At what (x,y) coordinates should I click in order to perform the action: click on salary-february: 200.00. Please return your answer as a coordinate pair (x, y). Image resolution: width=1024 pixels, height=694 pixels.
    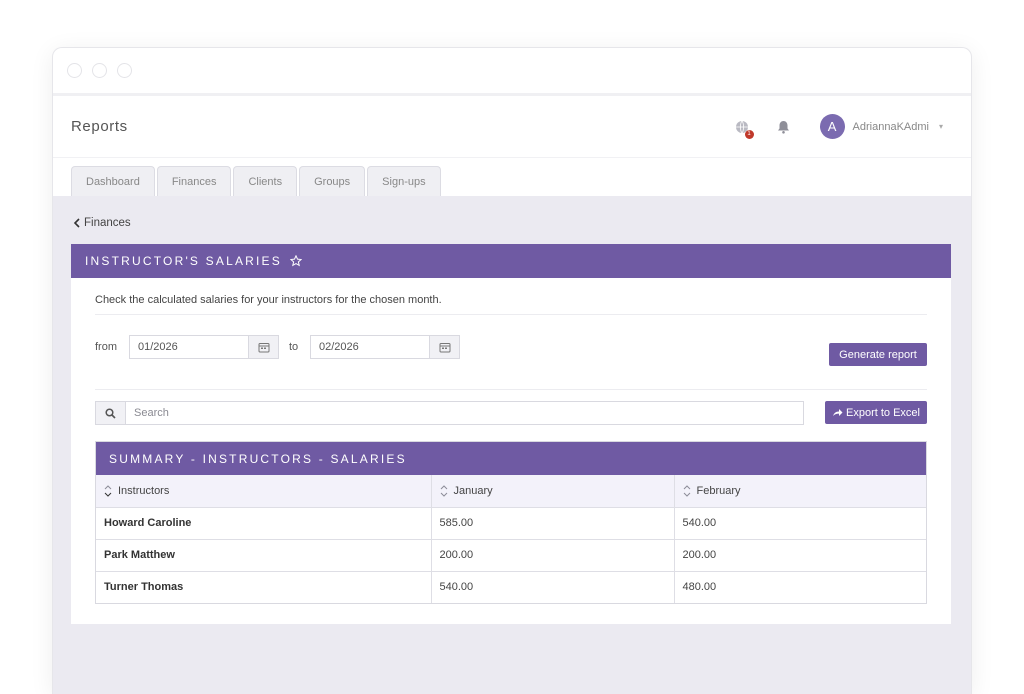
    Looking at the image, I should click on (800, 555).